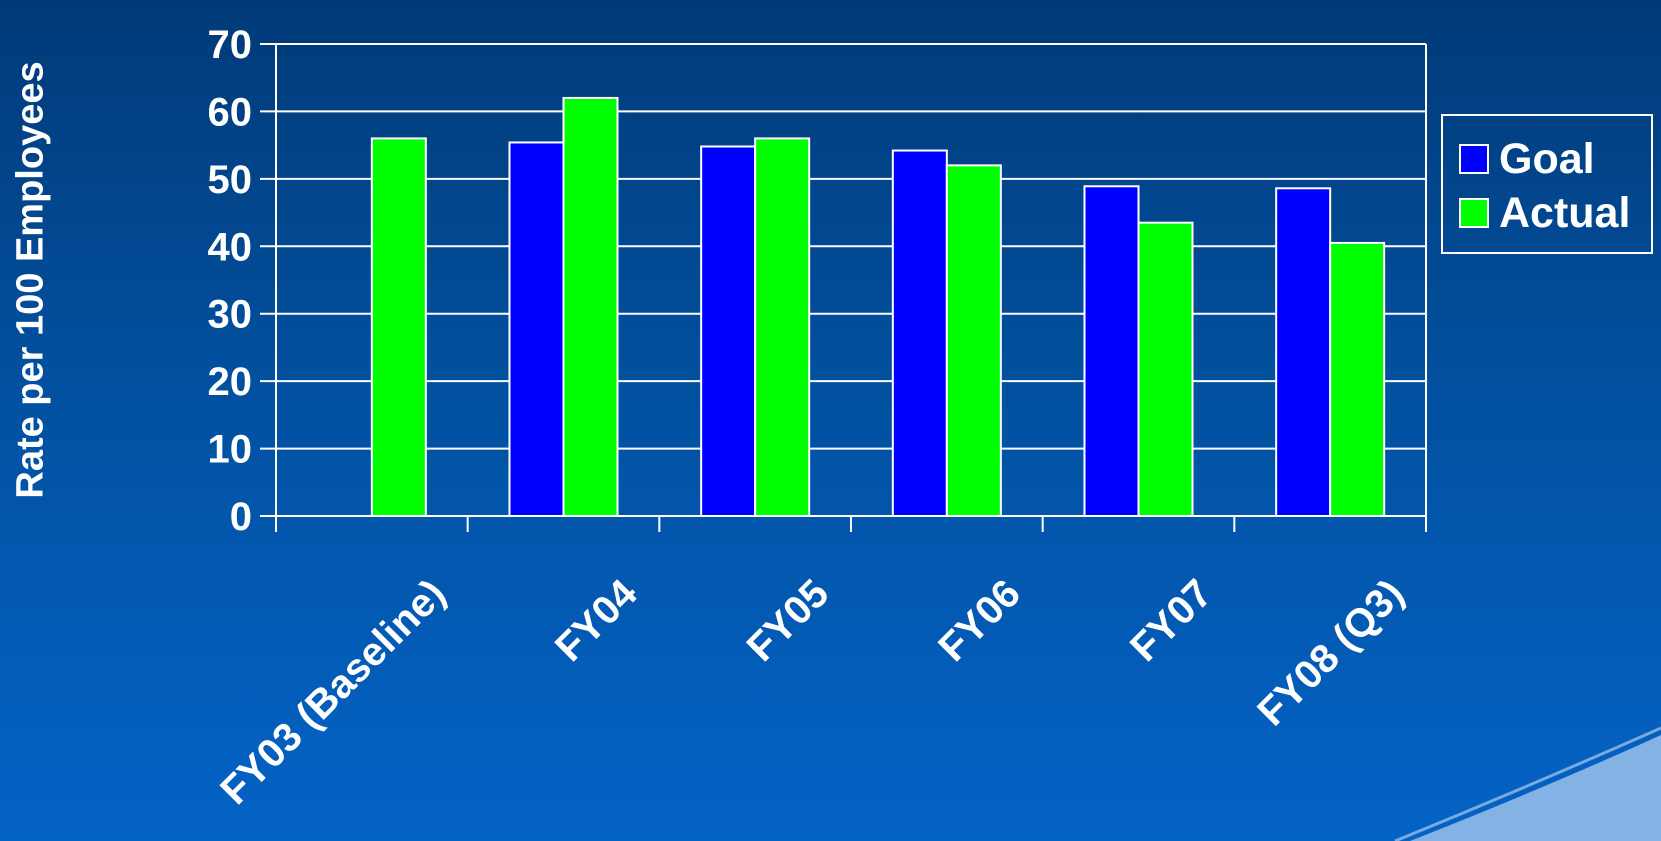 This screenshot has width=1661, height=841. I want to click on y-tick-label-50: 50, so click(230, 180).